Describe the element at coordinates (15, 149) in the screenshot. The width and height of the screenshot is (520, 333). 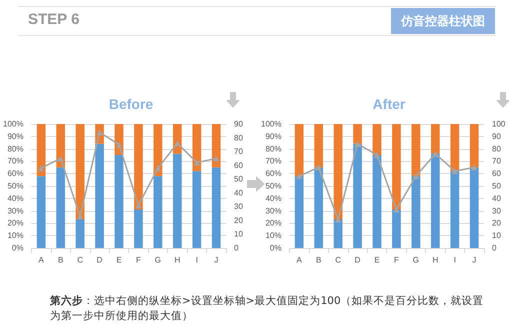
I see `y-tick-label: 80%` at that location.